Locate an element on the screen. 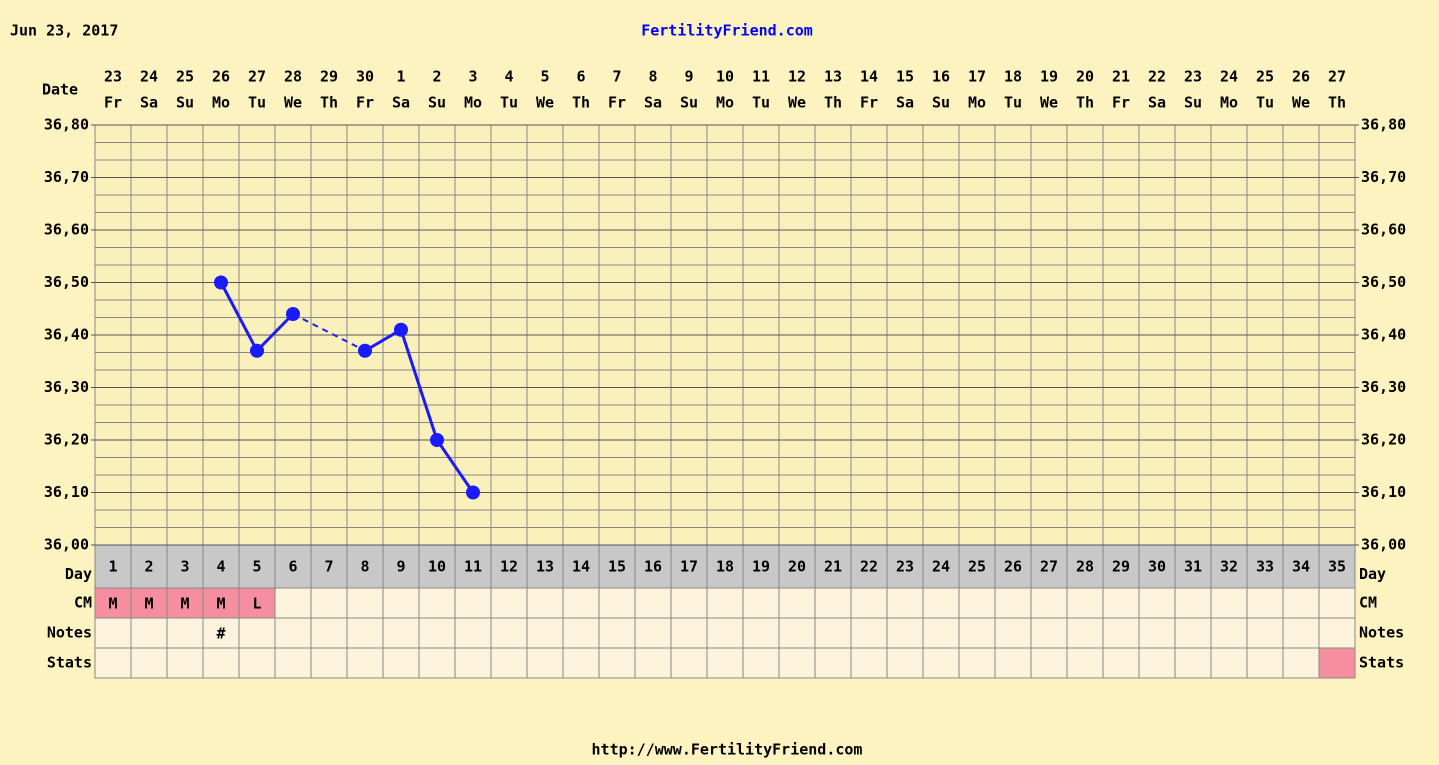 This screenshot has width=1439, height=765. x-tick-label: 7 is located at coordinates (616, 77).